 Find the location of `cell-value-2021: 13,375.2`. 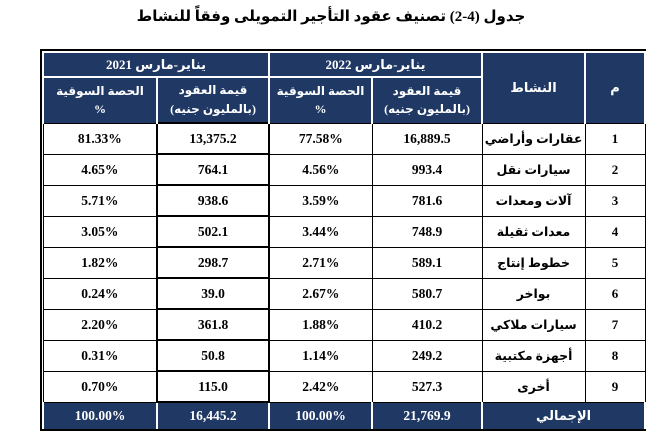

cell-value-2021: 13,375.2 is located at coordinates (213, 138).